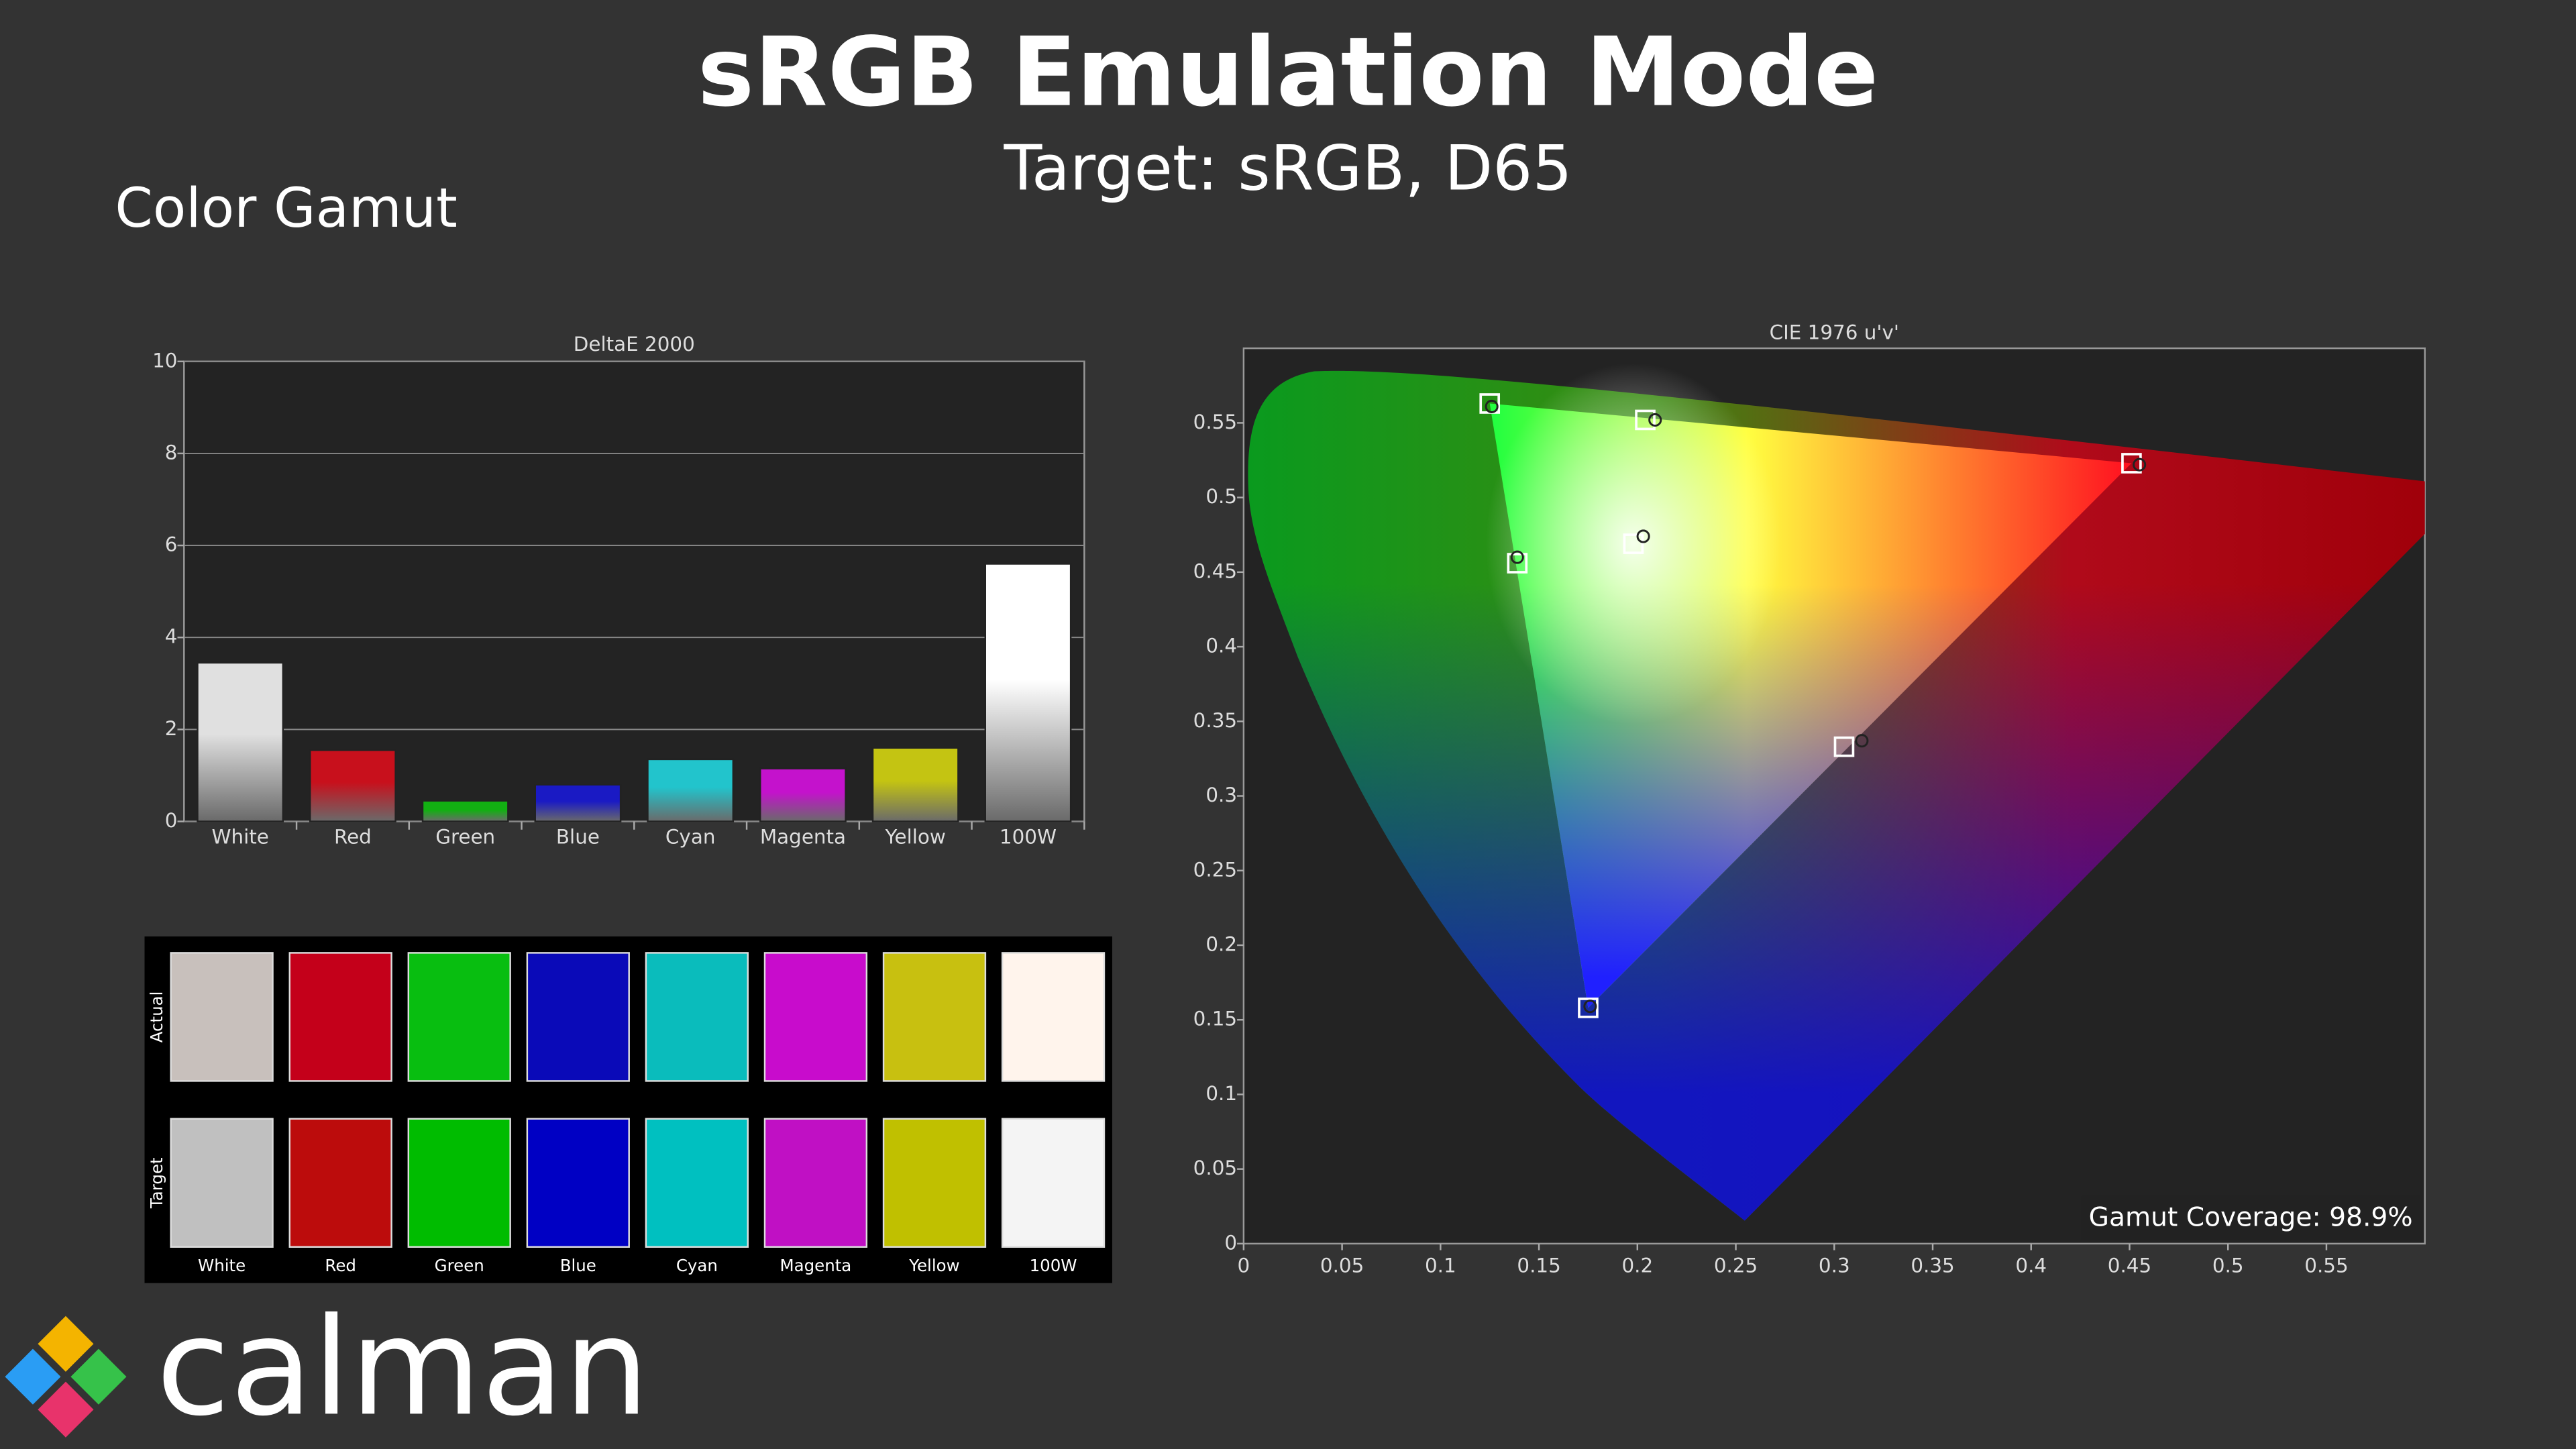 The width and height of the screenshot is (2576, 1449). Describe the element at coordinates (1834, 1265) in the screenshot. I see `x-tick-label: 0.3` at that location.